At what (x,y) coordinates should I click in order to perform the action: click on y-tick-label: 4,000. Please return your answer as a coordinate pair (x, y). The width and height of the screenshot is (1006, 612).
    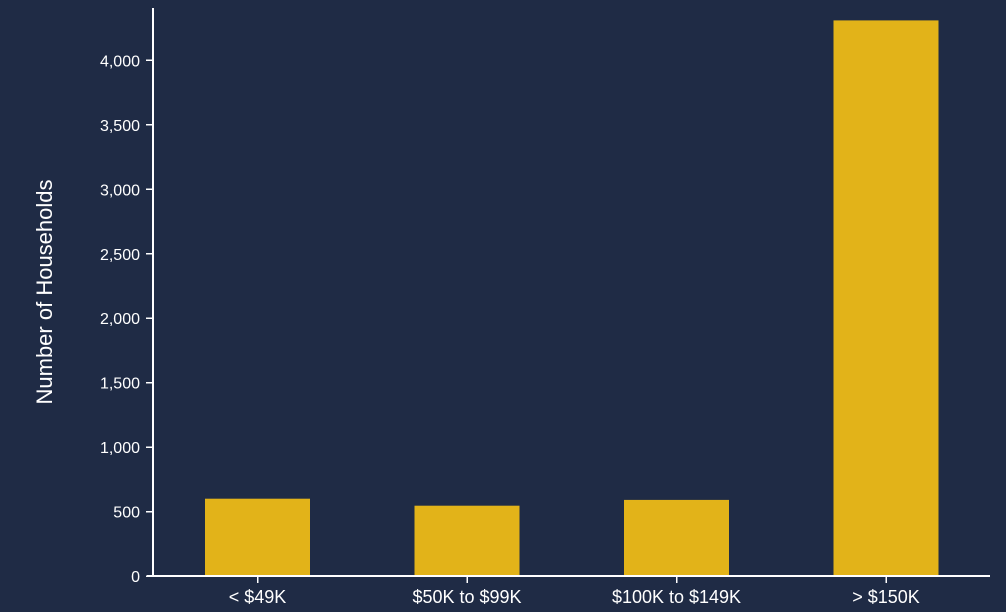
    Looking at the image, I should click on (120, 61).